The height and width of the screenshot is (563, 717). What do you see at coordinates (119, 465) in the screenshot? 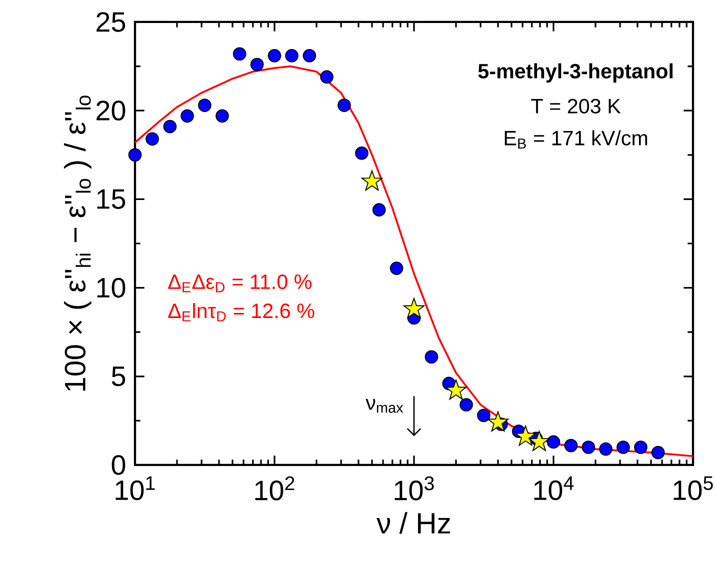
I see `y-tick-label: 0` at bounding box center [119, 465].